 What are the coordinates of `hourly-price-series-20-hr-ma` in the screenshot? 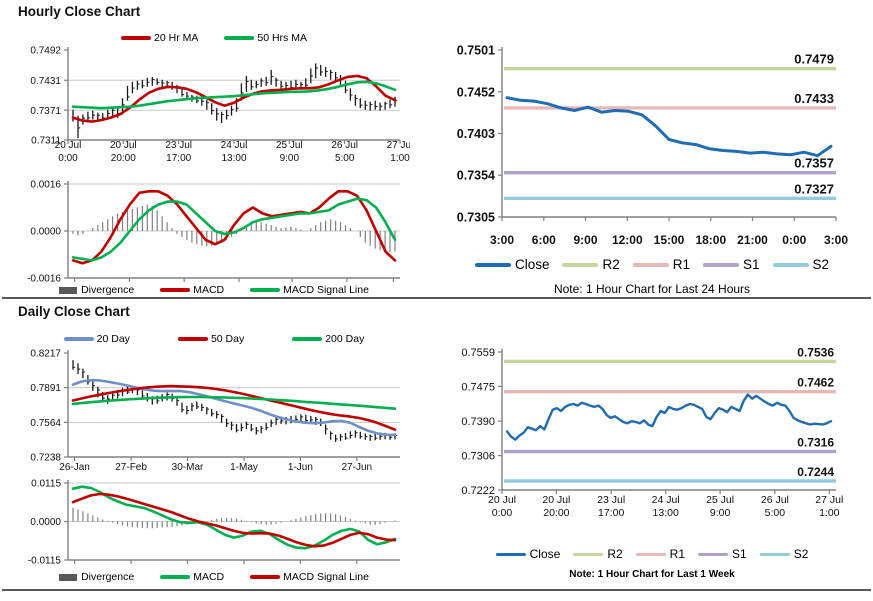 It's located at (234, 98).